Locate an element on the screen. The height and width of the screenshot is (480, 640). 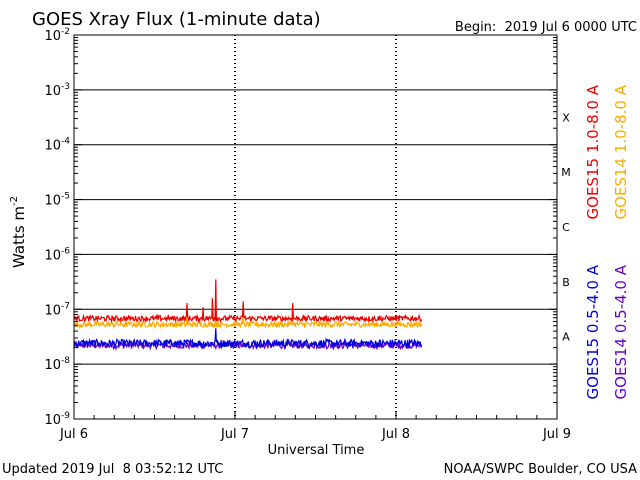
flare-class-c: C is located at coordinates (566, 227).